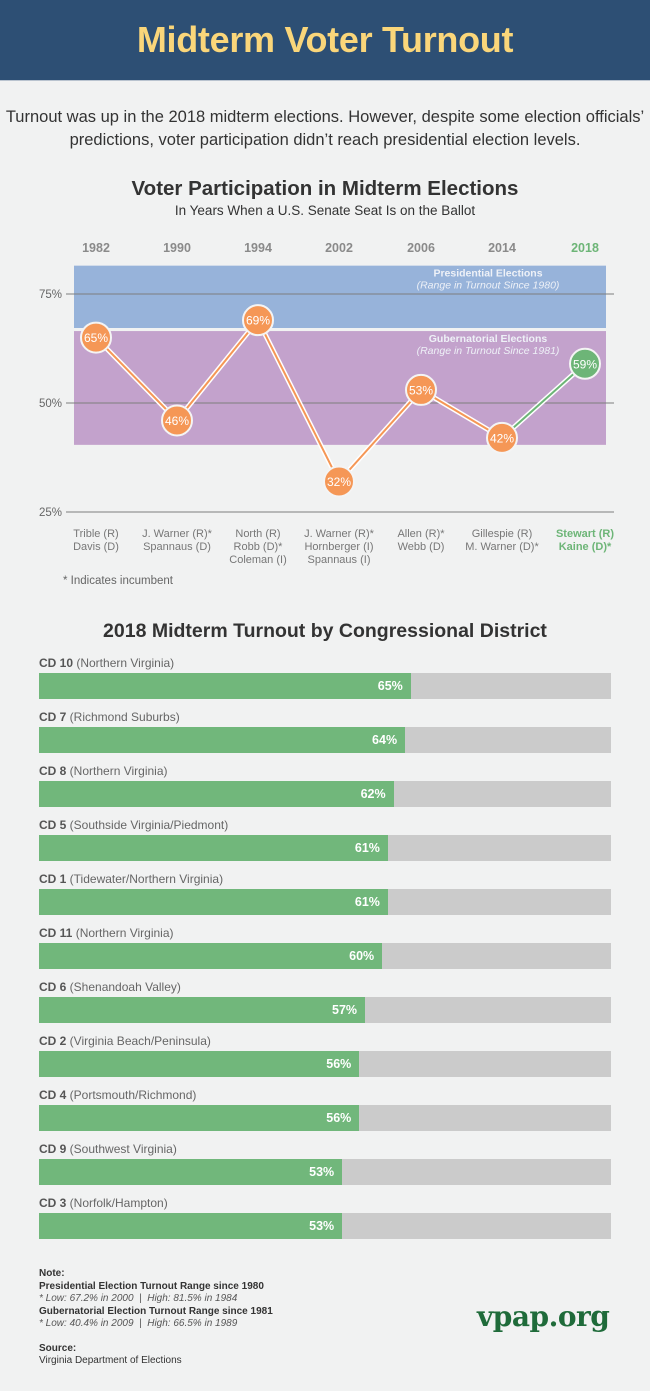  I want to click on bar-value-label: 62%, so click(373, 794).